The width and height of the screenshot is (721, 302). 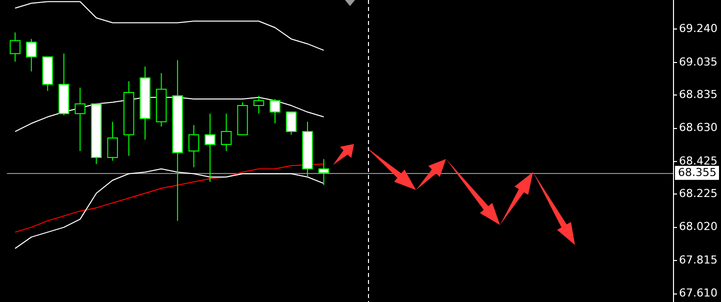 What do you see at coordinates (698, 127) in the screenshot?
I see `y-tick-label: 68.630` at bounding box center [698, 127].